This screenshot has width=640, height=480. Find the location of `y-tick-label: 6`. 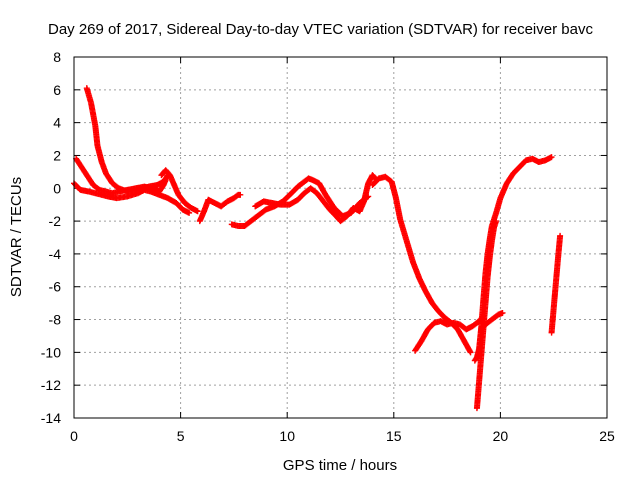

y-tick-label: 6 is located at coordinates (57, 90).